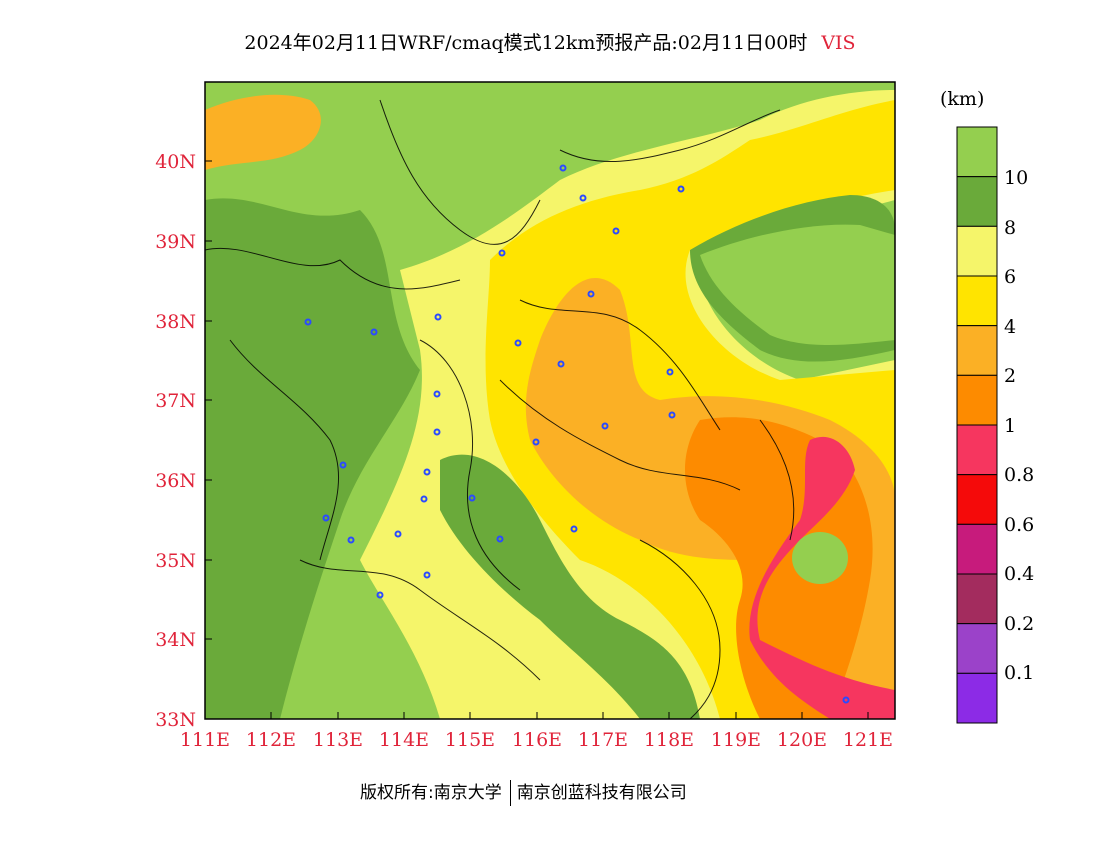  I want to click on legend-level: 0.2, so click(1019, 624).